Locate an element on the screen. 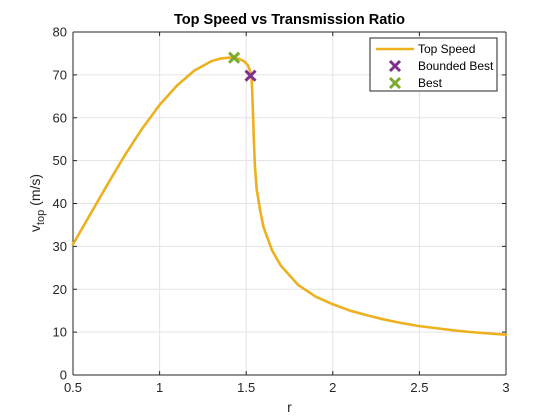  legend-swatch-best is located at coordinates (395, 83).